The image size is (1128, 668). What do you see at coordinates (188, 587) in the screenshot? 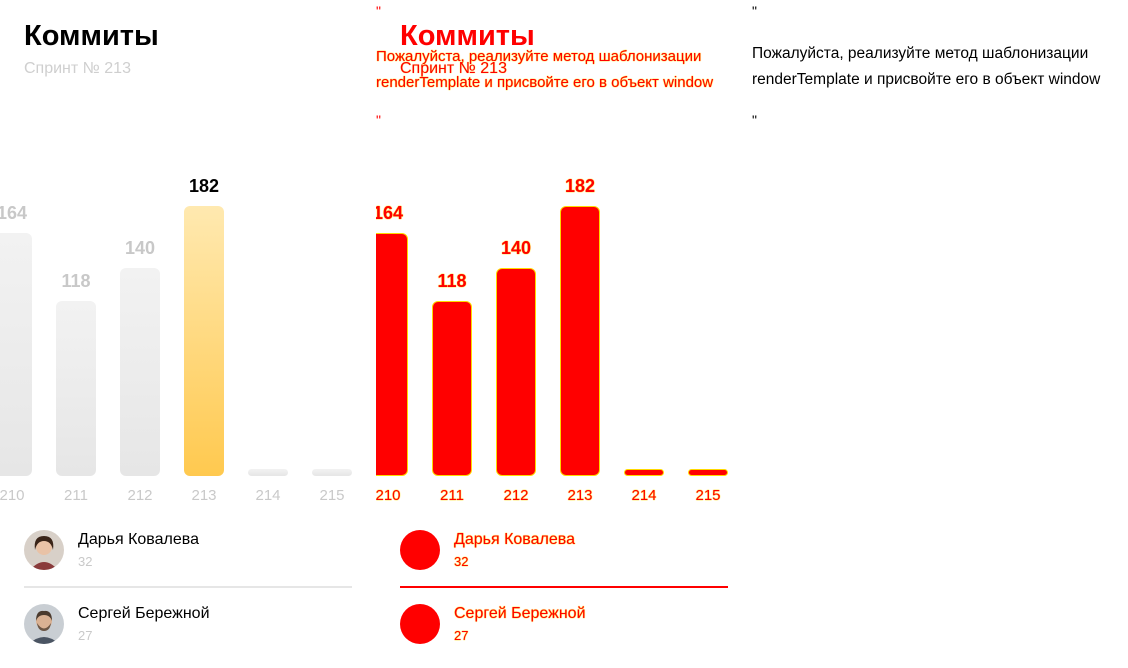
I see `divider` at bounding box center [188, 587].